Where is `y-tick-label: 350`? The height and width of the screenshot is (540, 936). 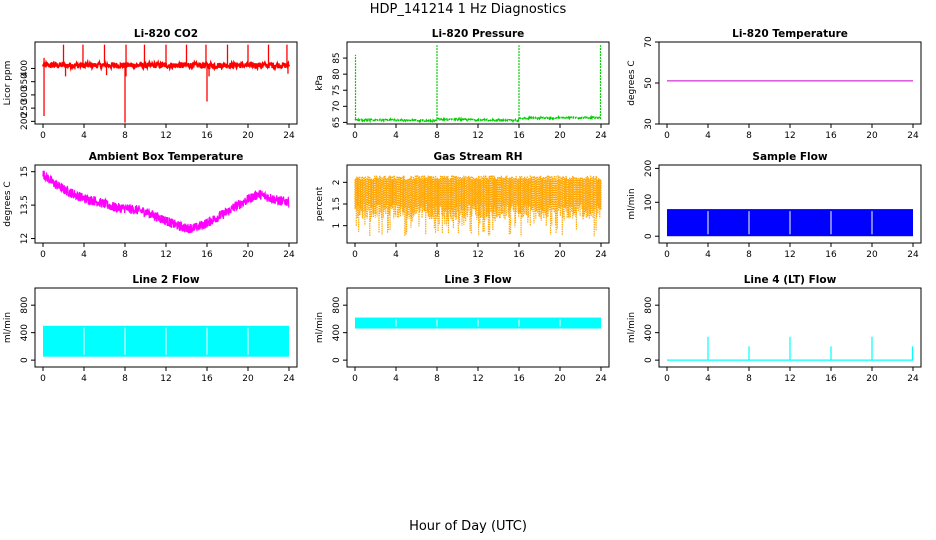
y-tick-label: 350 is located at coordinates (25, 81).